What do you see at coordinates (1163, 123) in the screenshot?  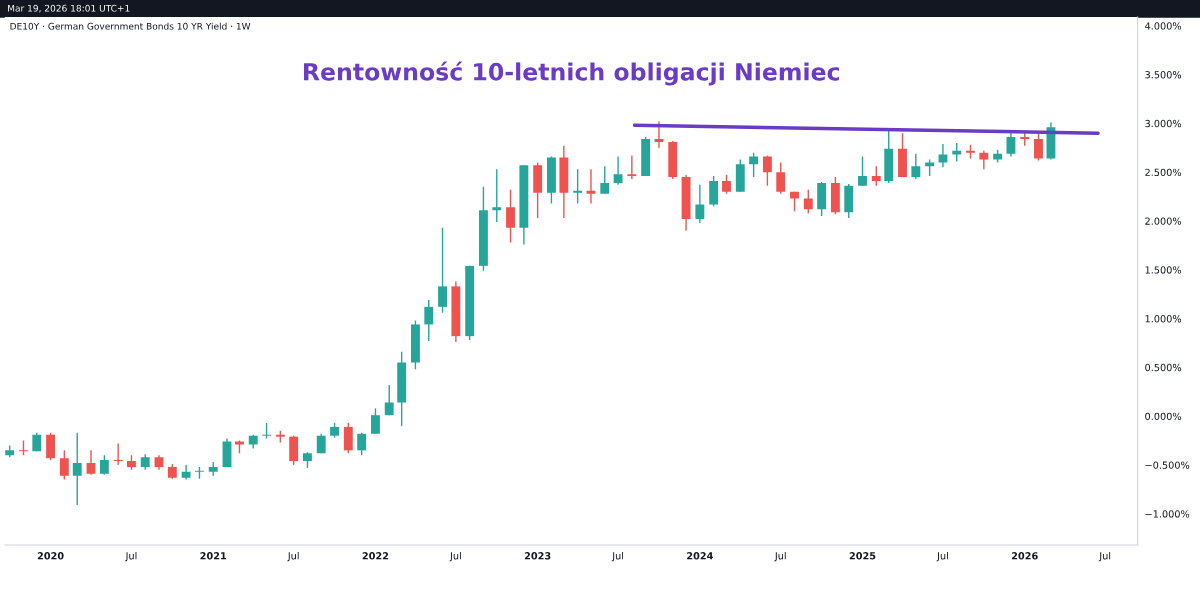 I see `y-tick-label: 3.000%` at bounding box center [1163, 123].